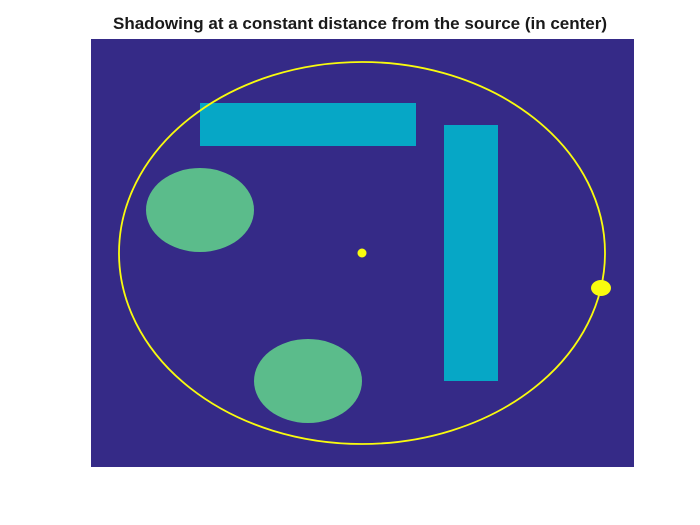 This screenshot has width=700, height=525. Describe the element at coordinates (308, 381) in the screenshot. I see `lower-ellipse-obstacle` at that location.